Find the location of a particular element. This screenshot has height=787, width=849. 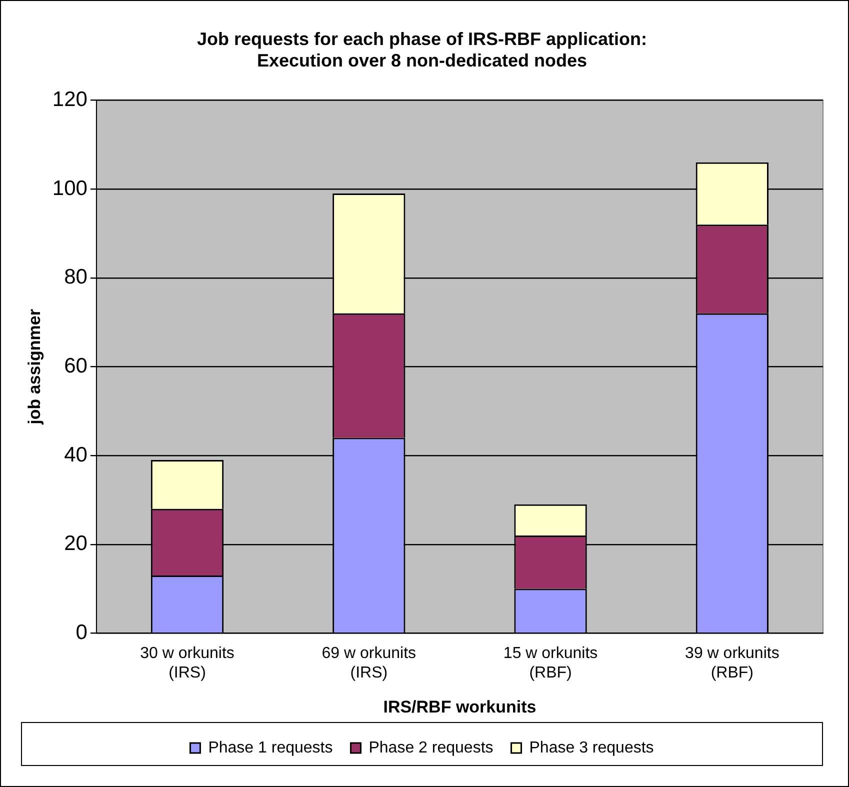

y-tick-label: 100 is located at coordinates (70, 188).